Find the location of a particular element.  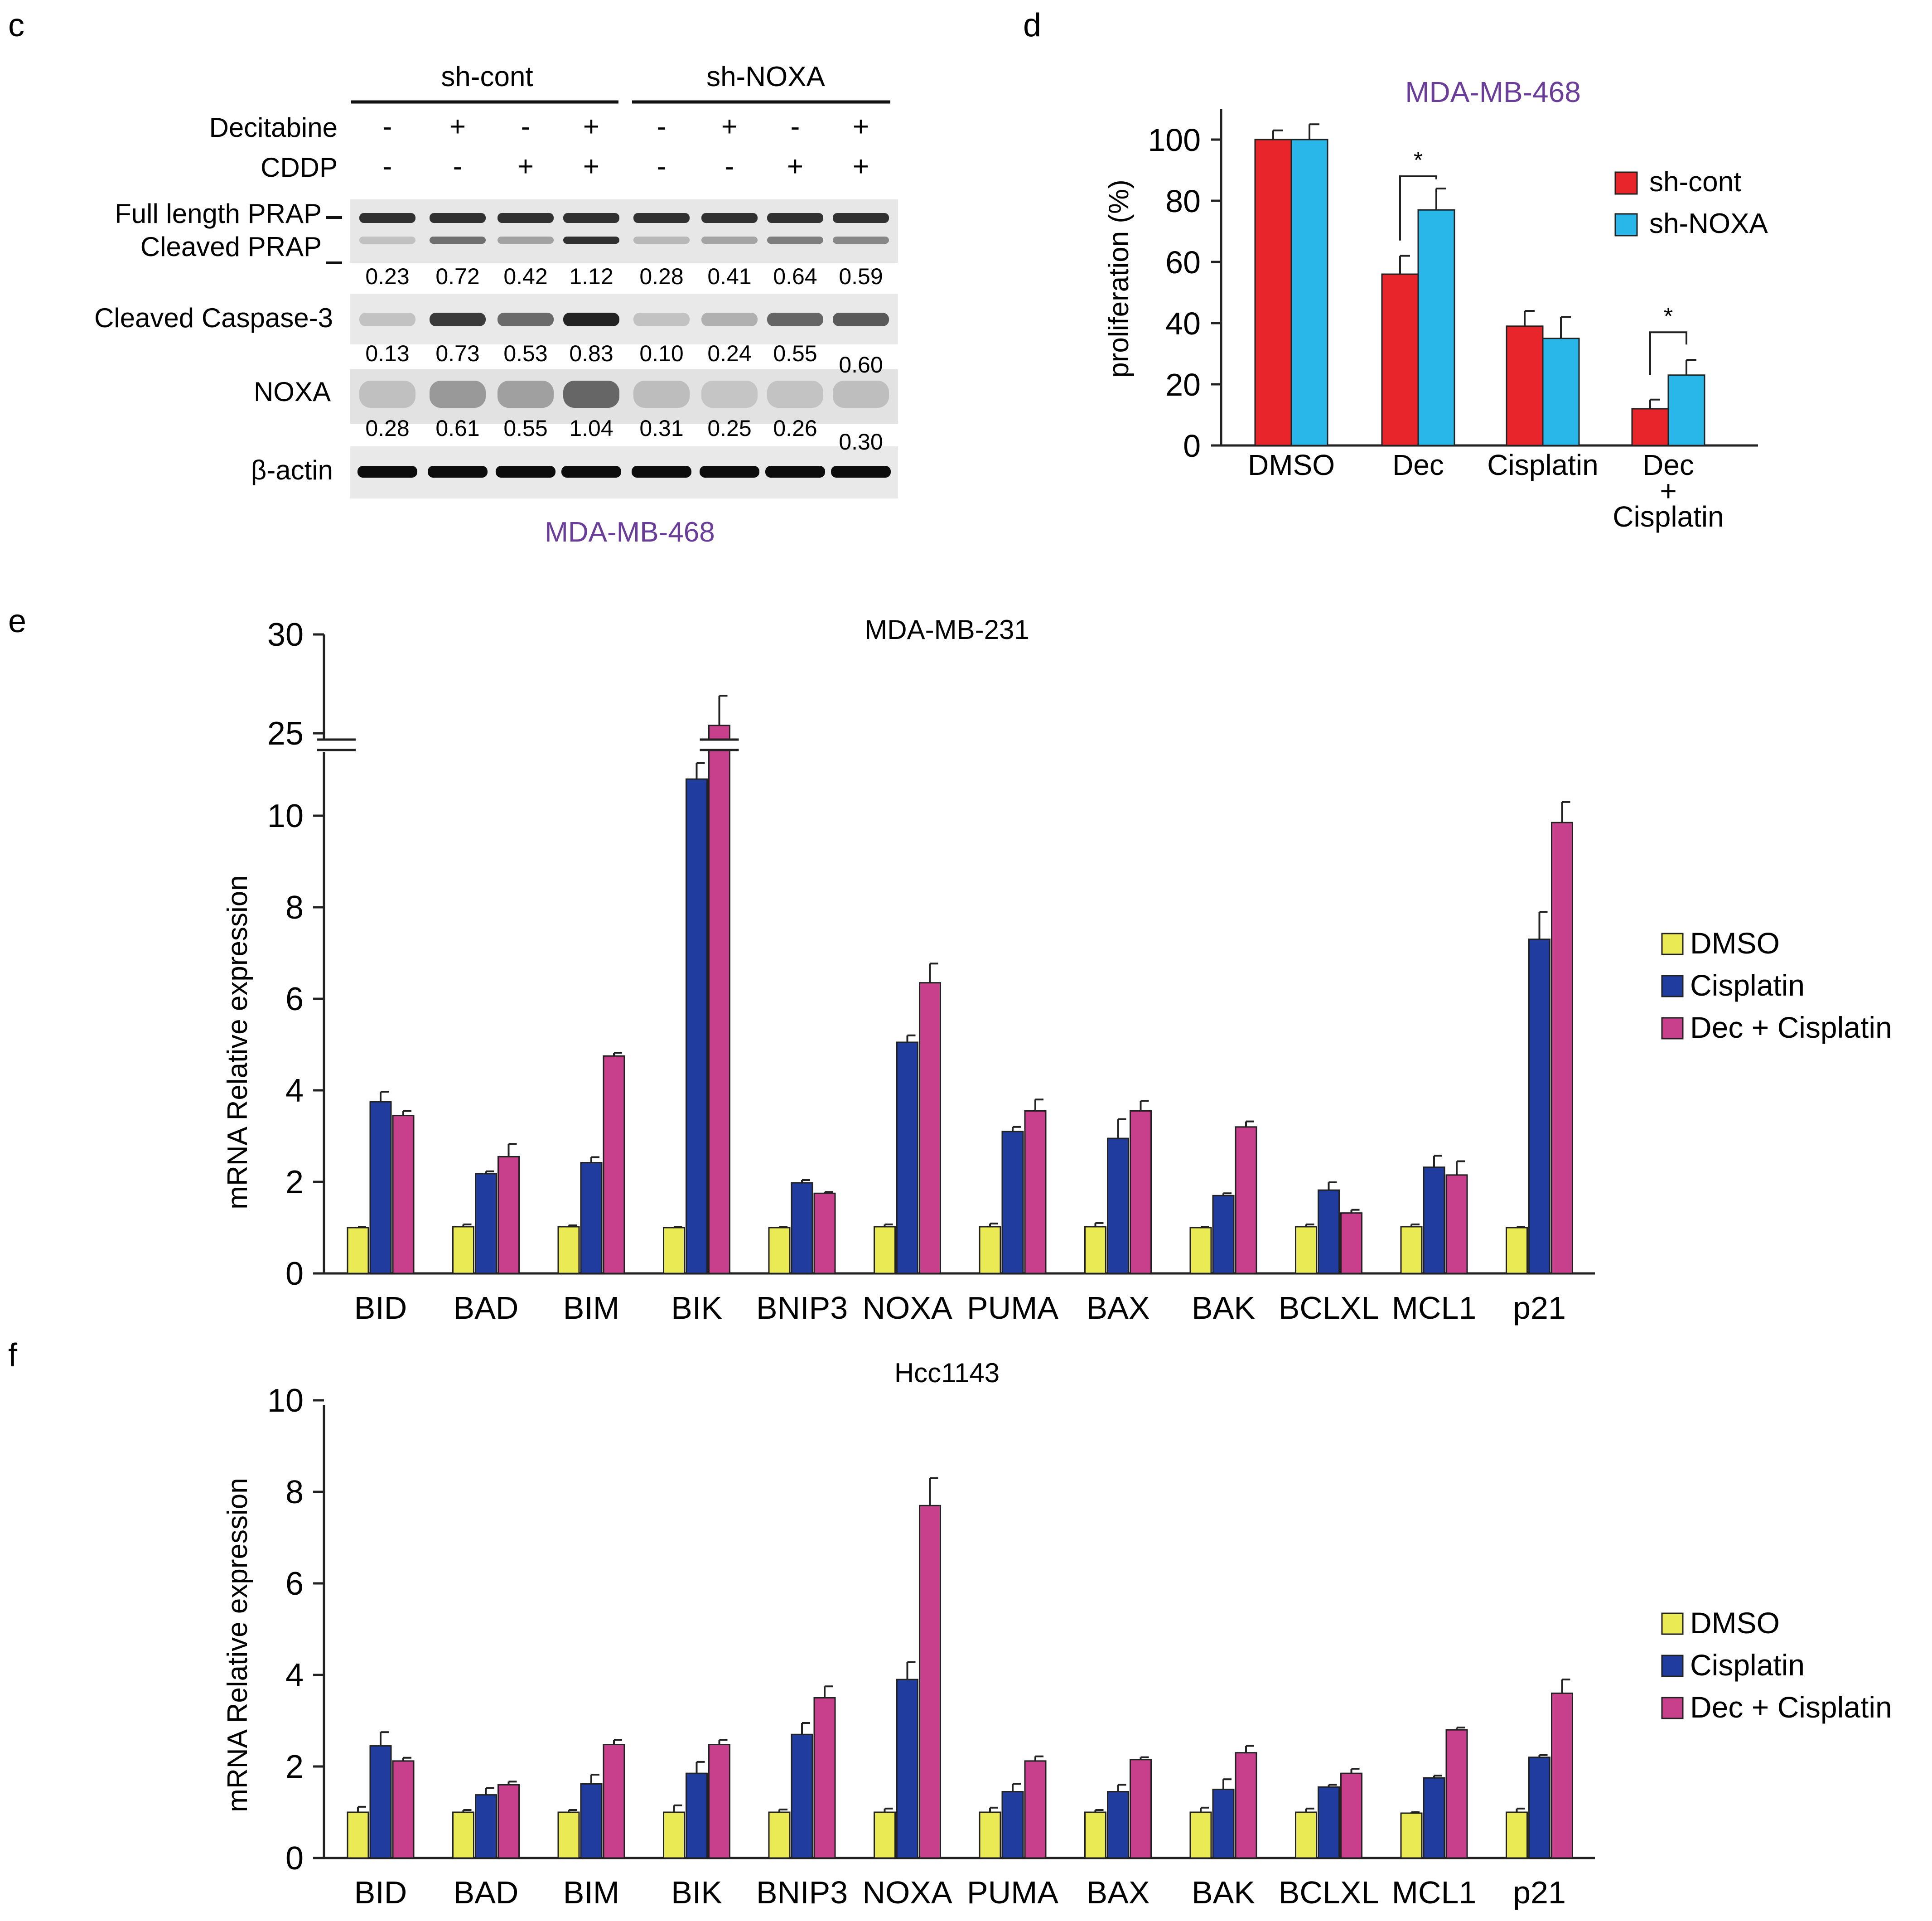

significance-bracket is located at coordinates (1418, 208).